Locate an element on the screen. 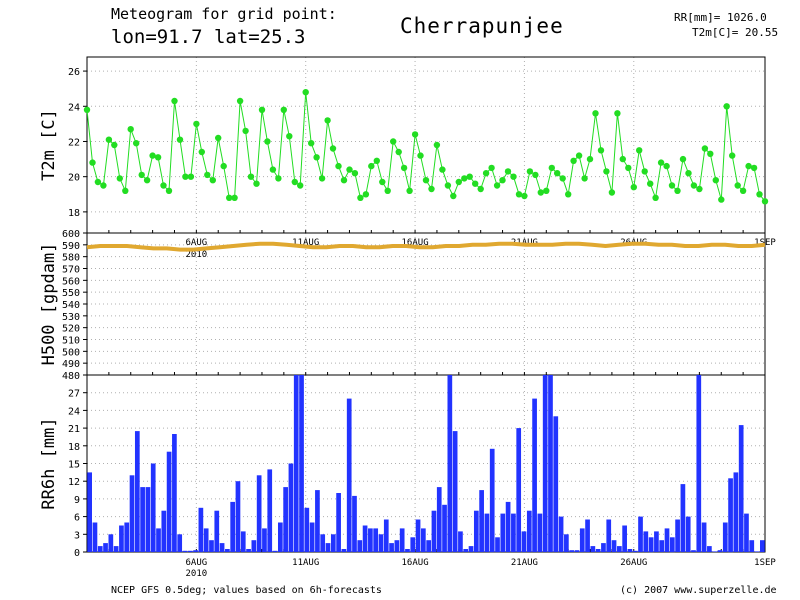 The image size is (800, 600). y-tick-label: 540 is located at coordinates (71, 305).